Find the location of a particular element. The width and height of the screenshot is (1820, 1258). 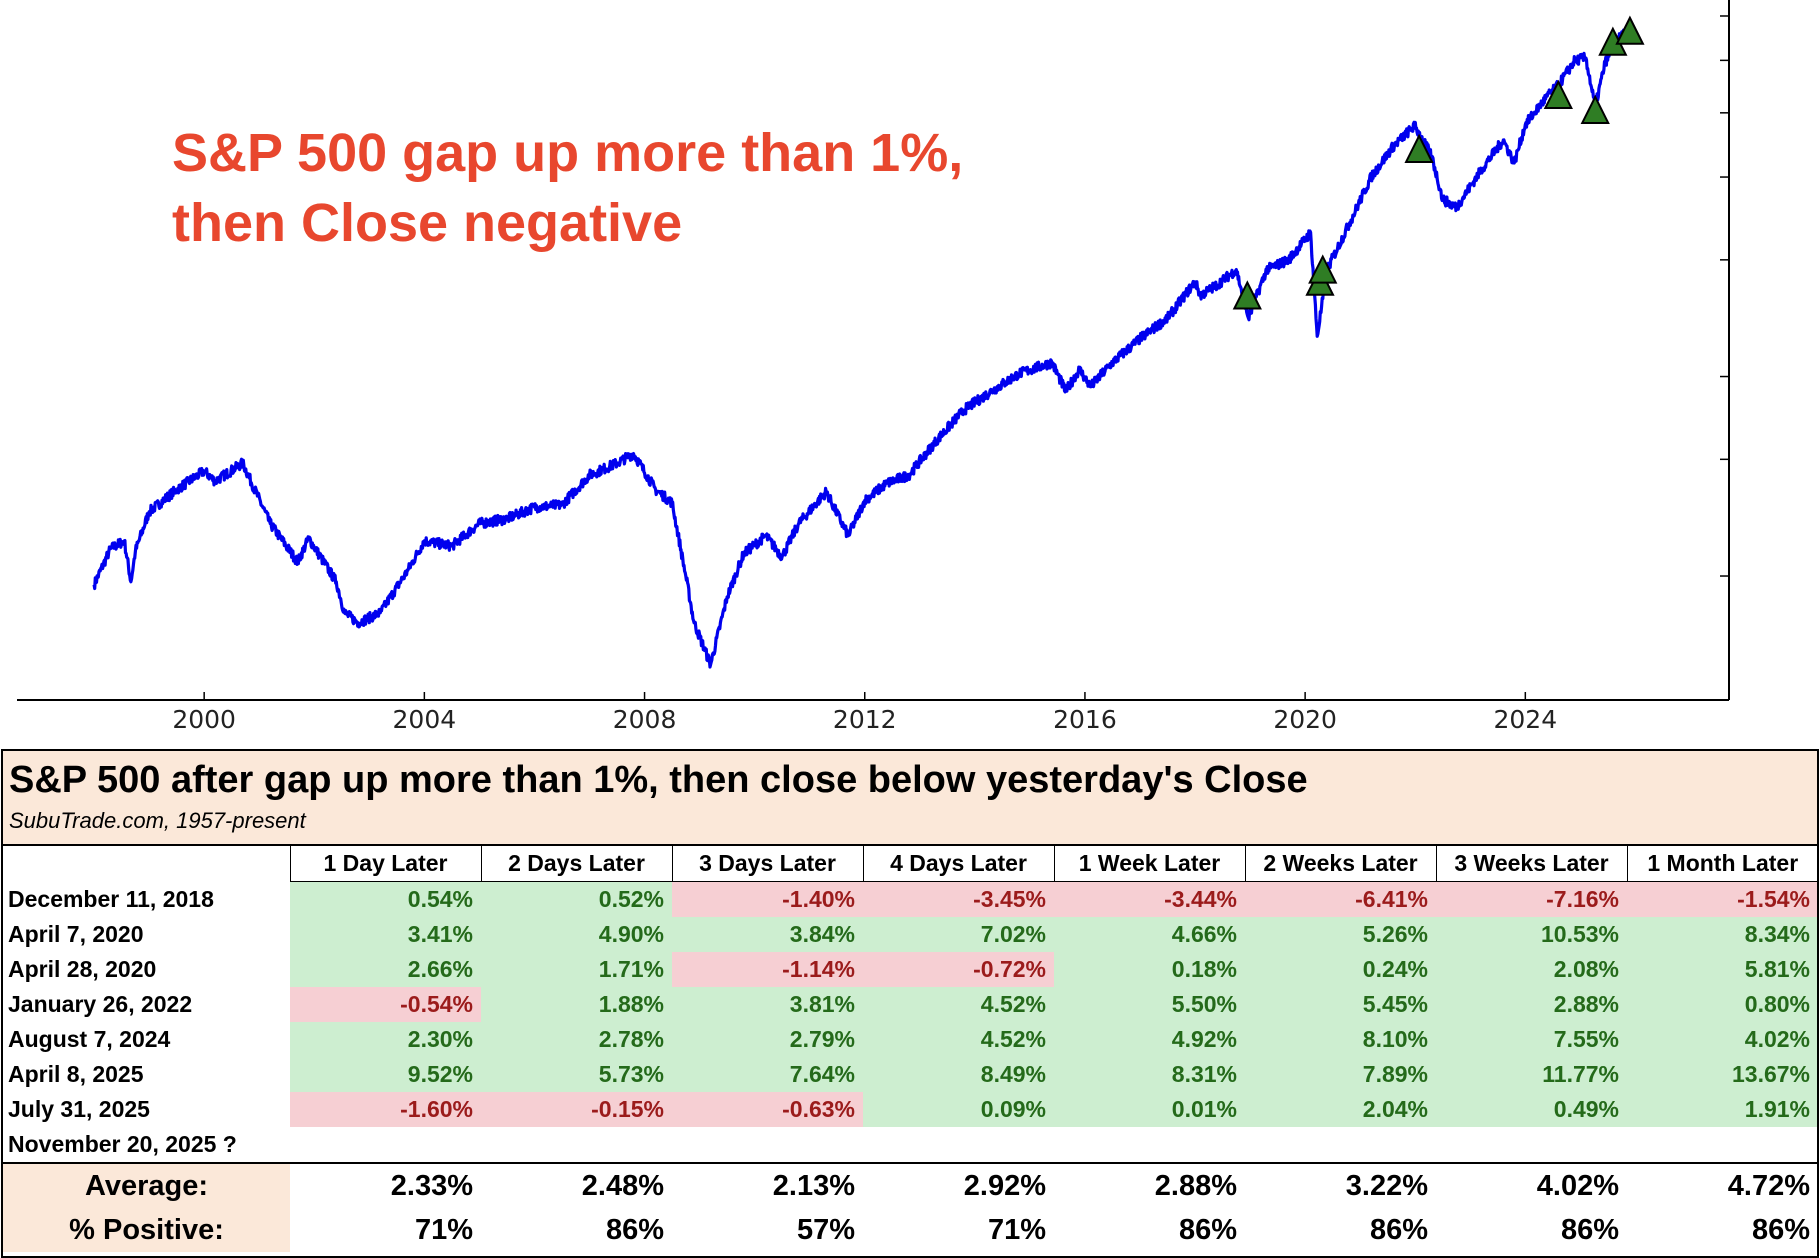

return-cell: 0.01% is located at coordinates (1149, 1109).